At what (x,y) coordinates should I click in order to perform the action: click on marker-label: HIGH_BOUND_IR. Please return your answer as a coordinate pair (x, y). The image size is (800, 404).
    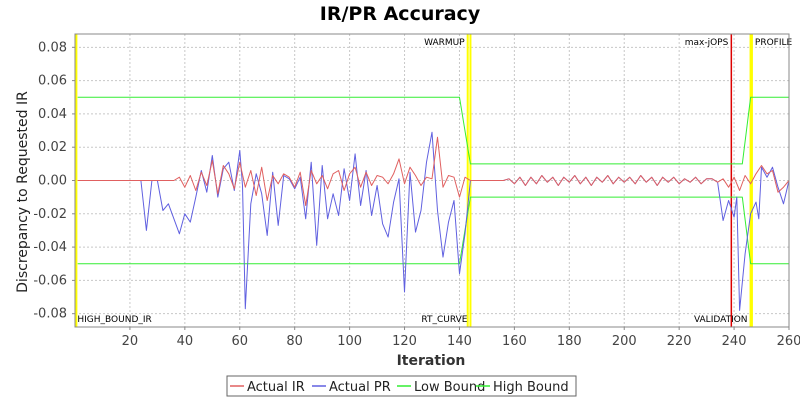
    Looking at the image, I should click on (114, 320).